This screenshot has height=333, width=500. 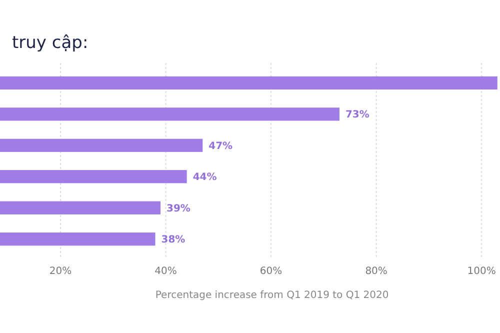 What do you see at coordinates (165, 271) in the screenshot?
I see `x-tick-label: 40%` at bounding box center [165, 271].